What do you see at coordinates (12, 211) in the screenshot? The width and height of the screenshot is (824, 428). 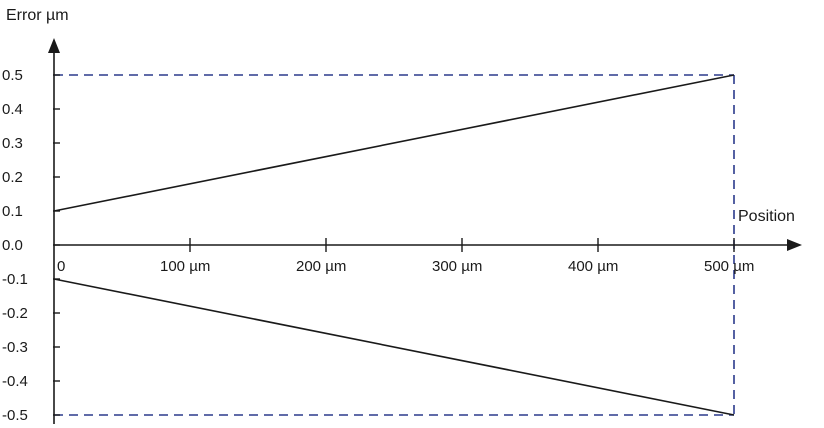 I see `y-tick-label: 0.1` at bounding box center [12, 211].